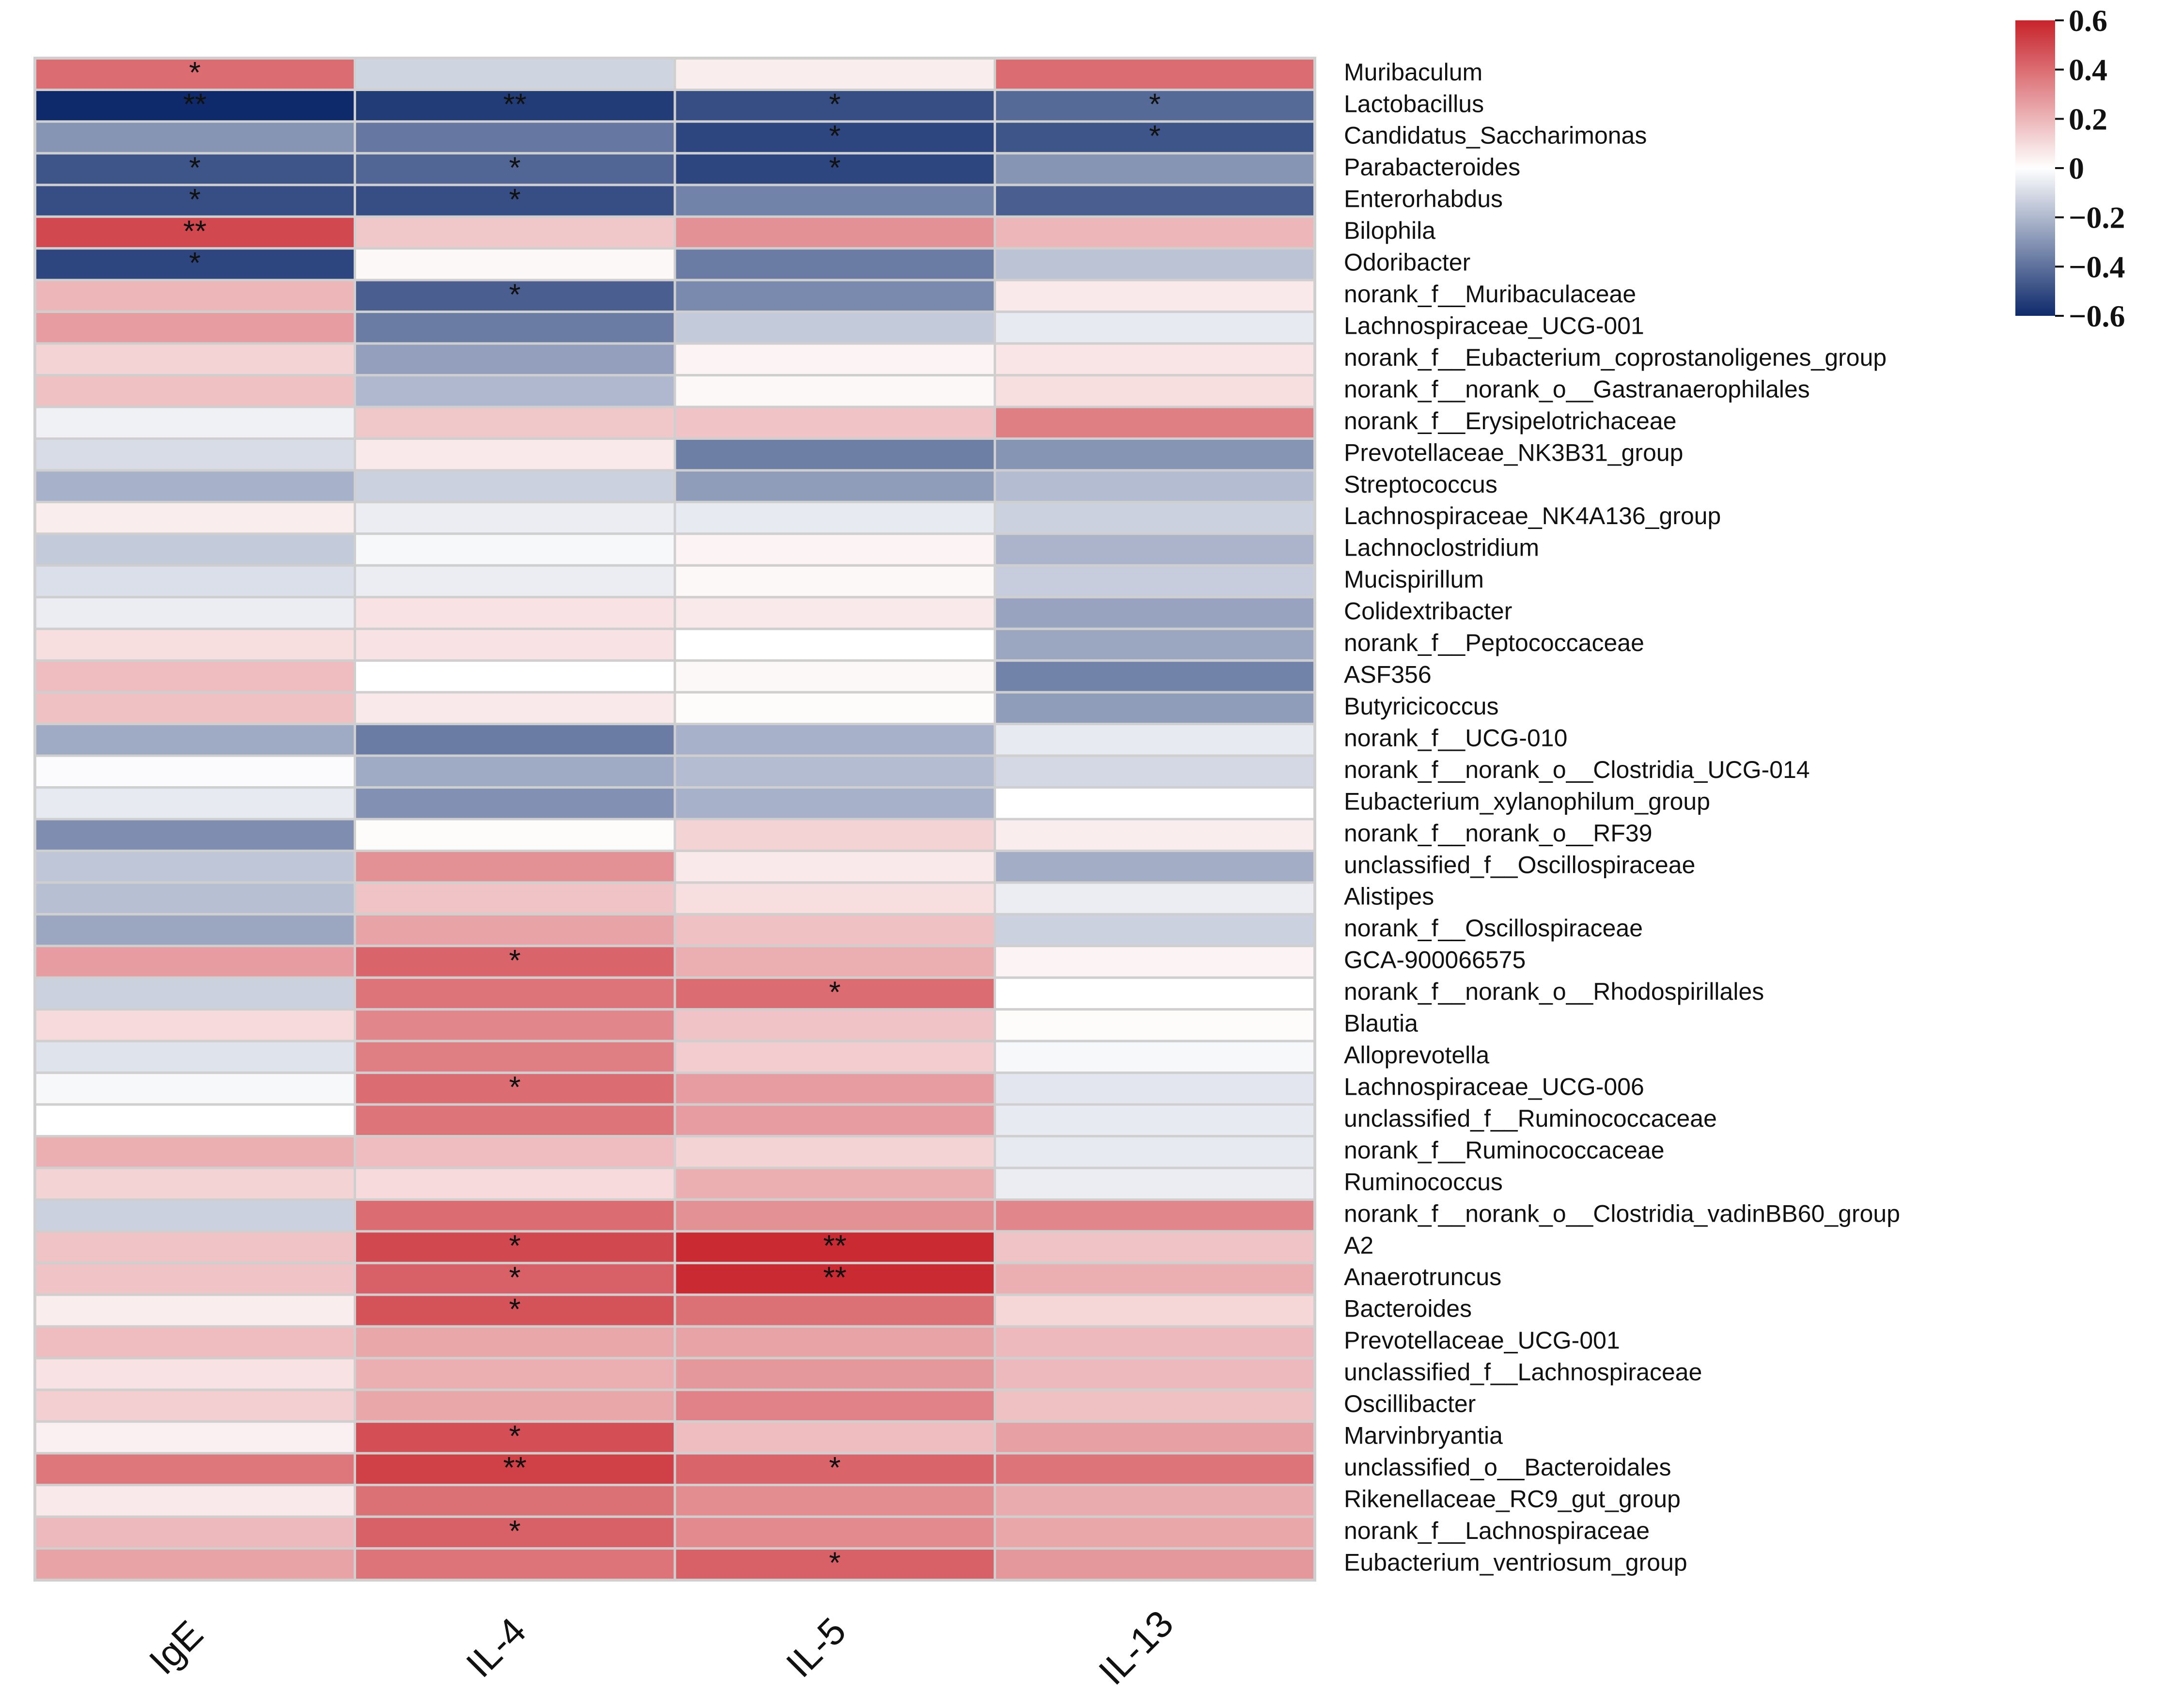  What do you see at coordinates (1435, 960) in the screenshot?
I see `row-label-gca-900066575: GCA-900066575` at bounding box center [1435, 960].